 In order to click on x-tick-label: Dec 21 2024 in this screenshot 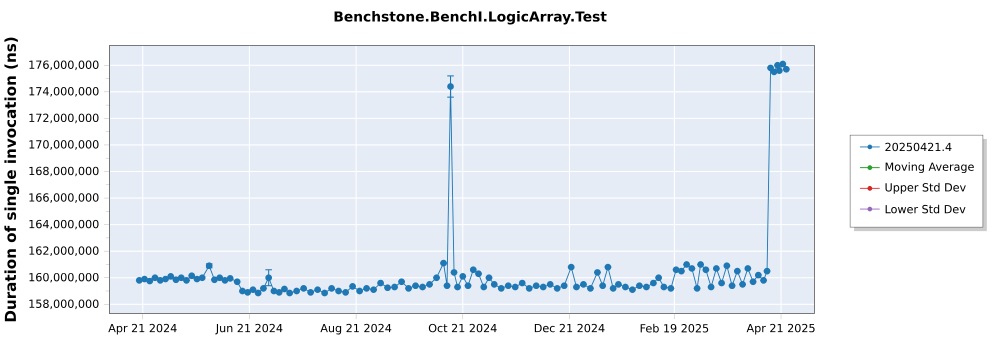, I will do `click(569, 328)`.